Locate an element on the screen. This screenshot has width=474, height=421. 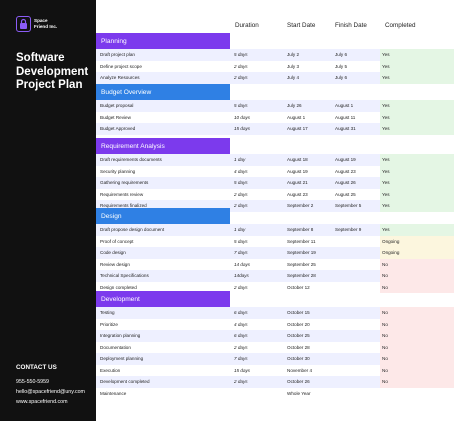
task-cell: Code design is located at coordinates (113, 252).